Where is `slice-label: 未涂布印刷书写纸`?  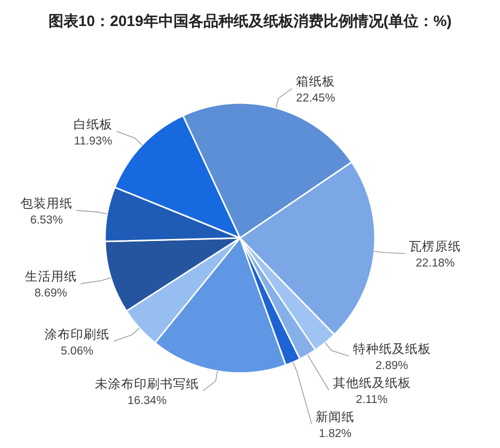
slice-label: 未涂布印刷书写纸 is located at coordinates (147, 383).